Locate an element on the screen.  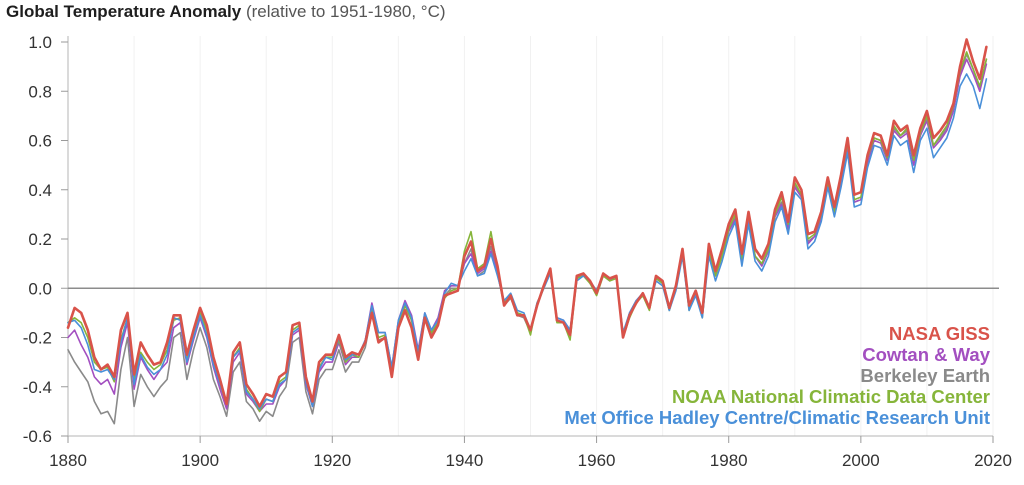
y-tick-label: 0.4 is located at coordinates (40, 190).